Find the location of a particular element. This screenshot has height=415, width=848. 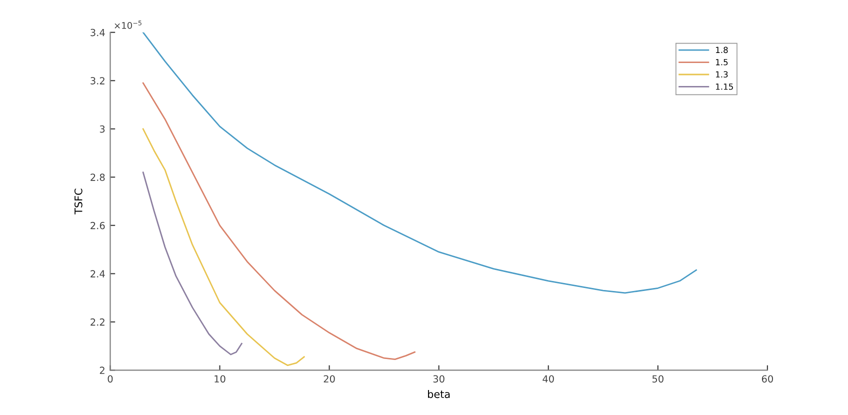

y-tick-label: 2.2 is located at coordinates (97, 322).